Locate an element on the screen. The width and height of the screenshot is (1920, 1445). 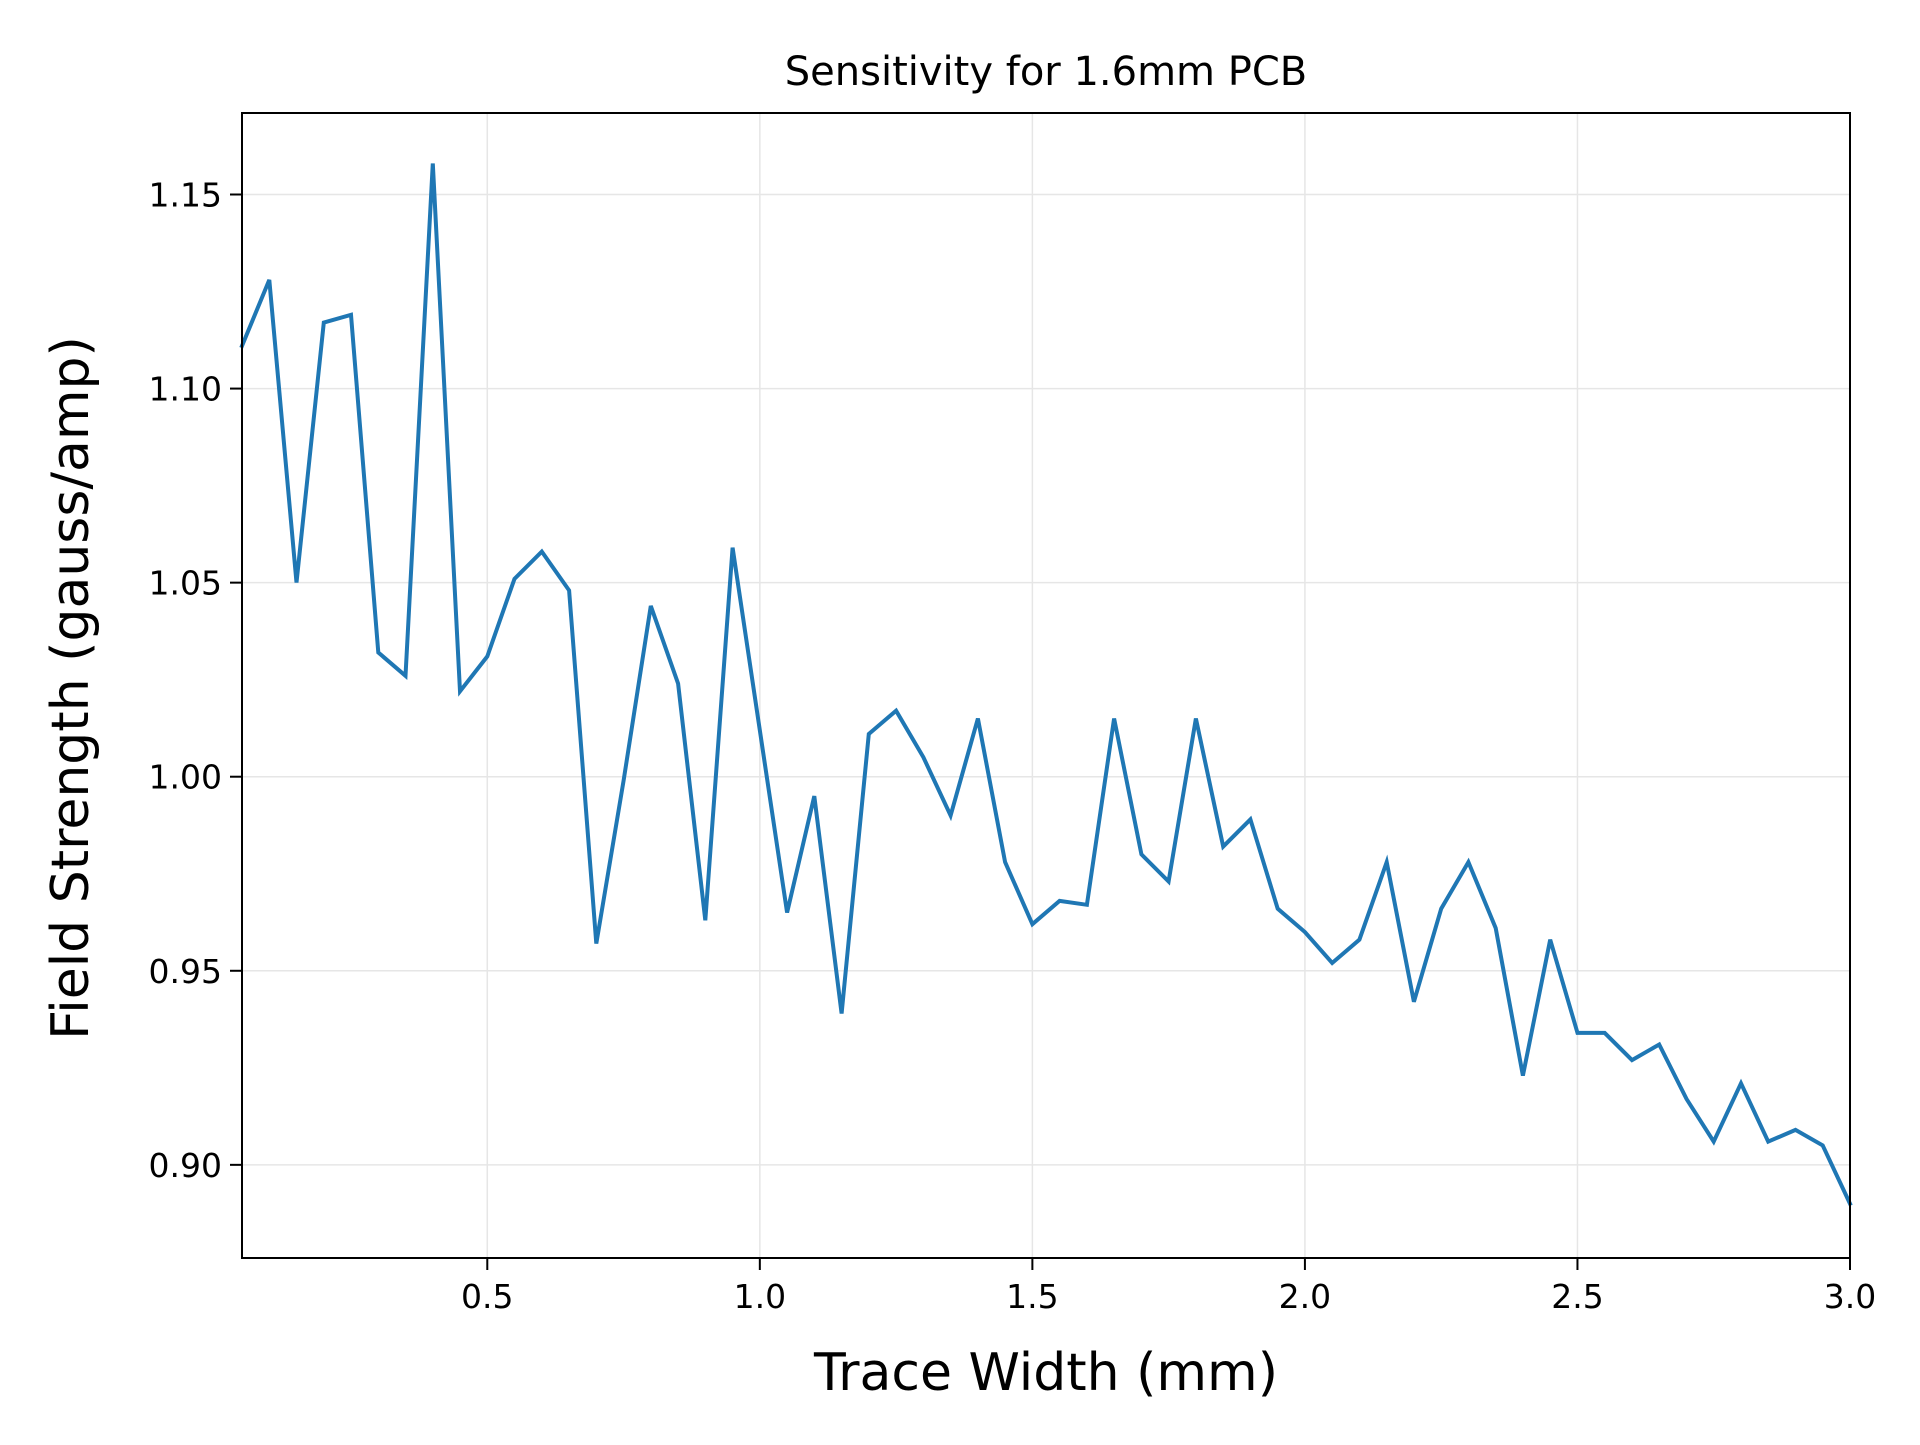
x-tick-label: 1.5 is located at coordinates (1032, 1296).